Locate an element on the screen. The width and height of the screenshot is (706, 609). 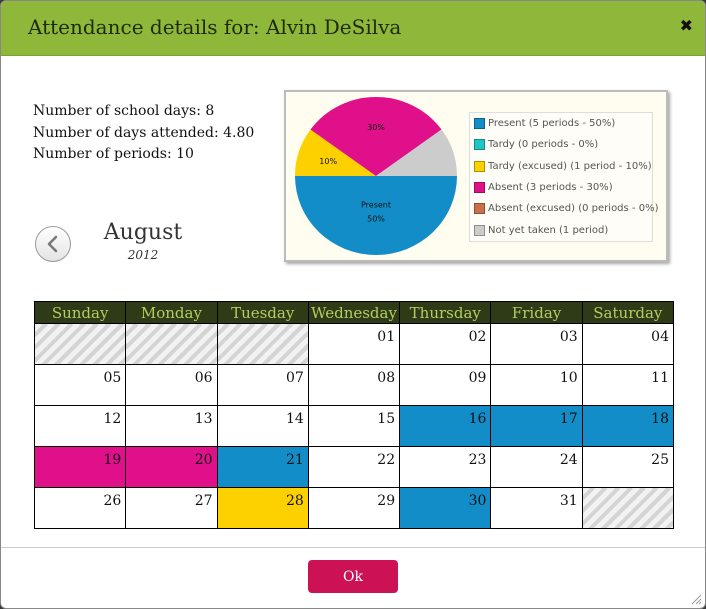
calendar-day-14: 14 is located at coordinates (262, 426).